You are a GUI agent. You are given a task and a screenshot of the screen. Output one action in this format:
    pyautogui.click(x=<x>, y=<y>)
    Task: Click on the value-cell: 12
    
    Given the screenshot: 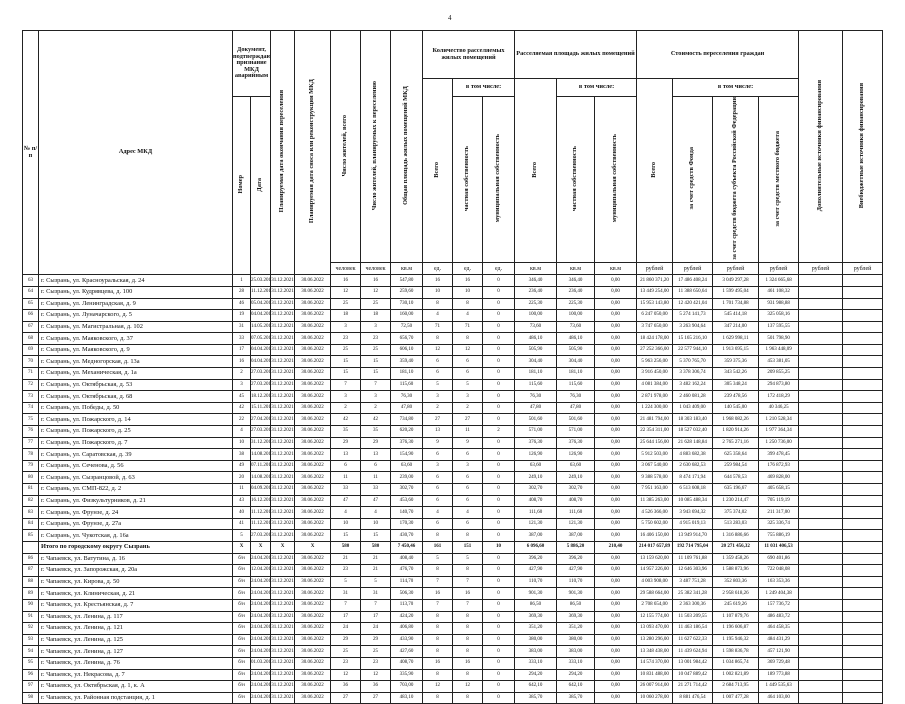 What is the action you would take?
    pyautogui.click(x=468, y=686)
    